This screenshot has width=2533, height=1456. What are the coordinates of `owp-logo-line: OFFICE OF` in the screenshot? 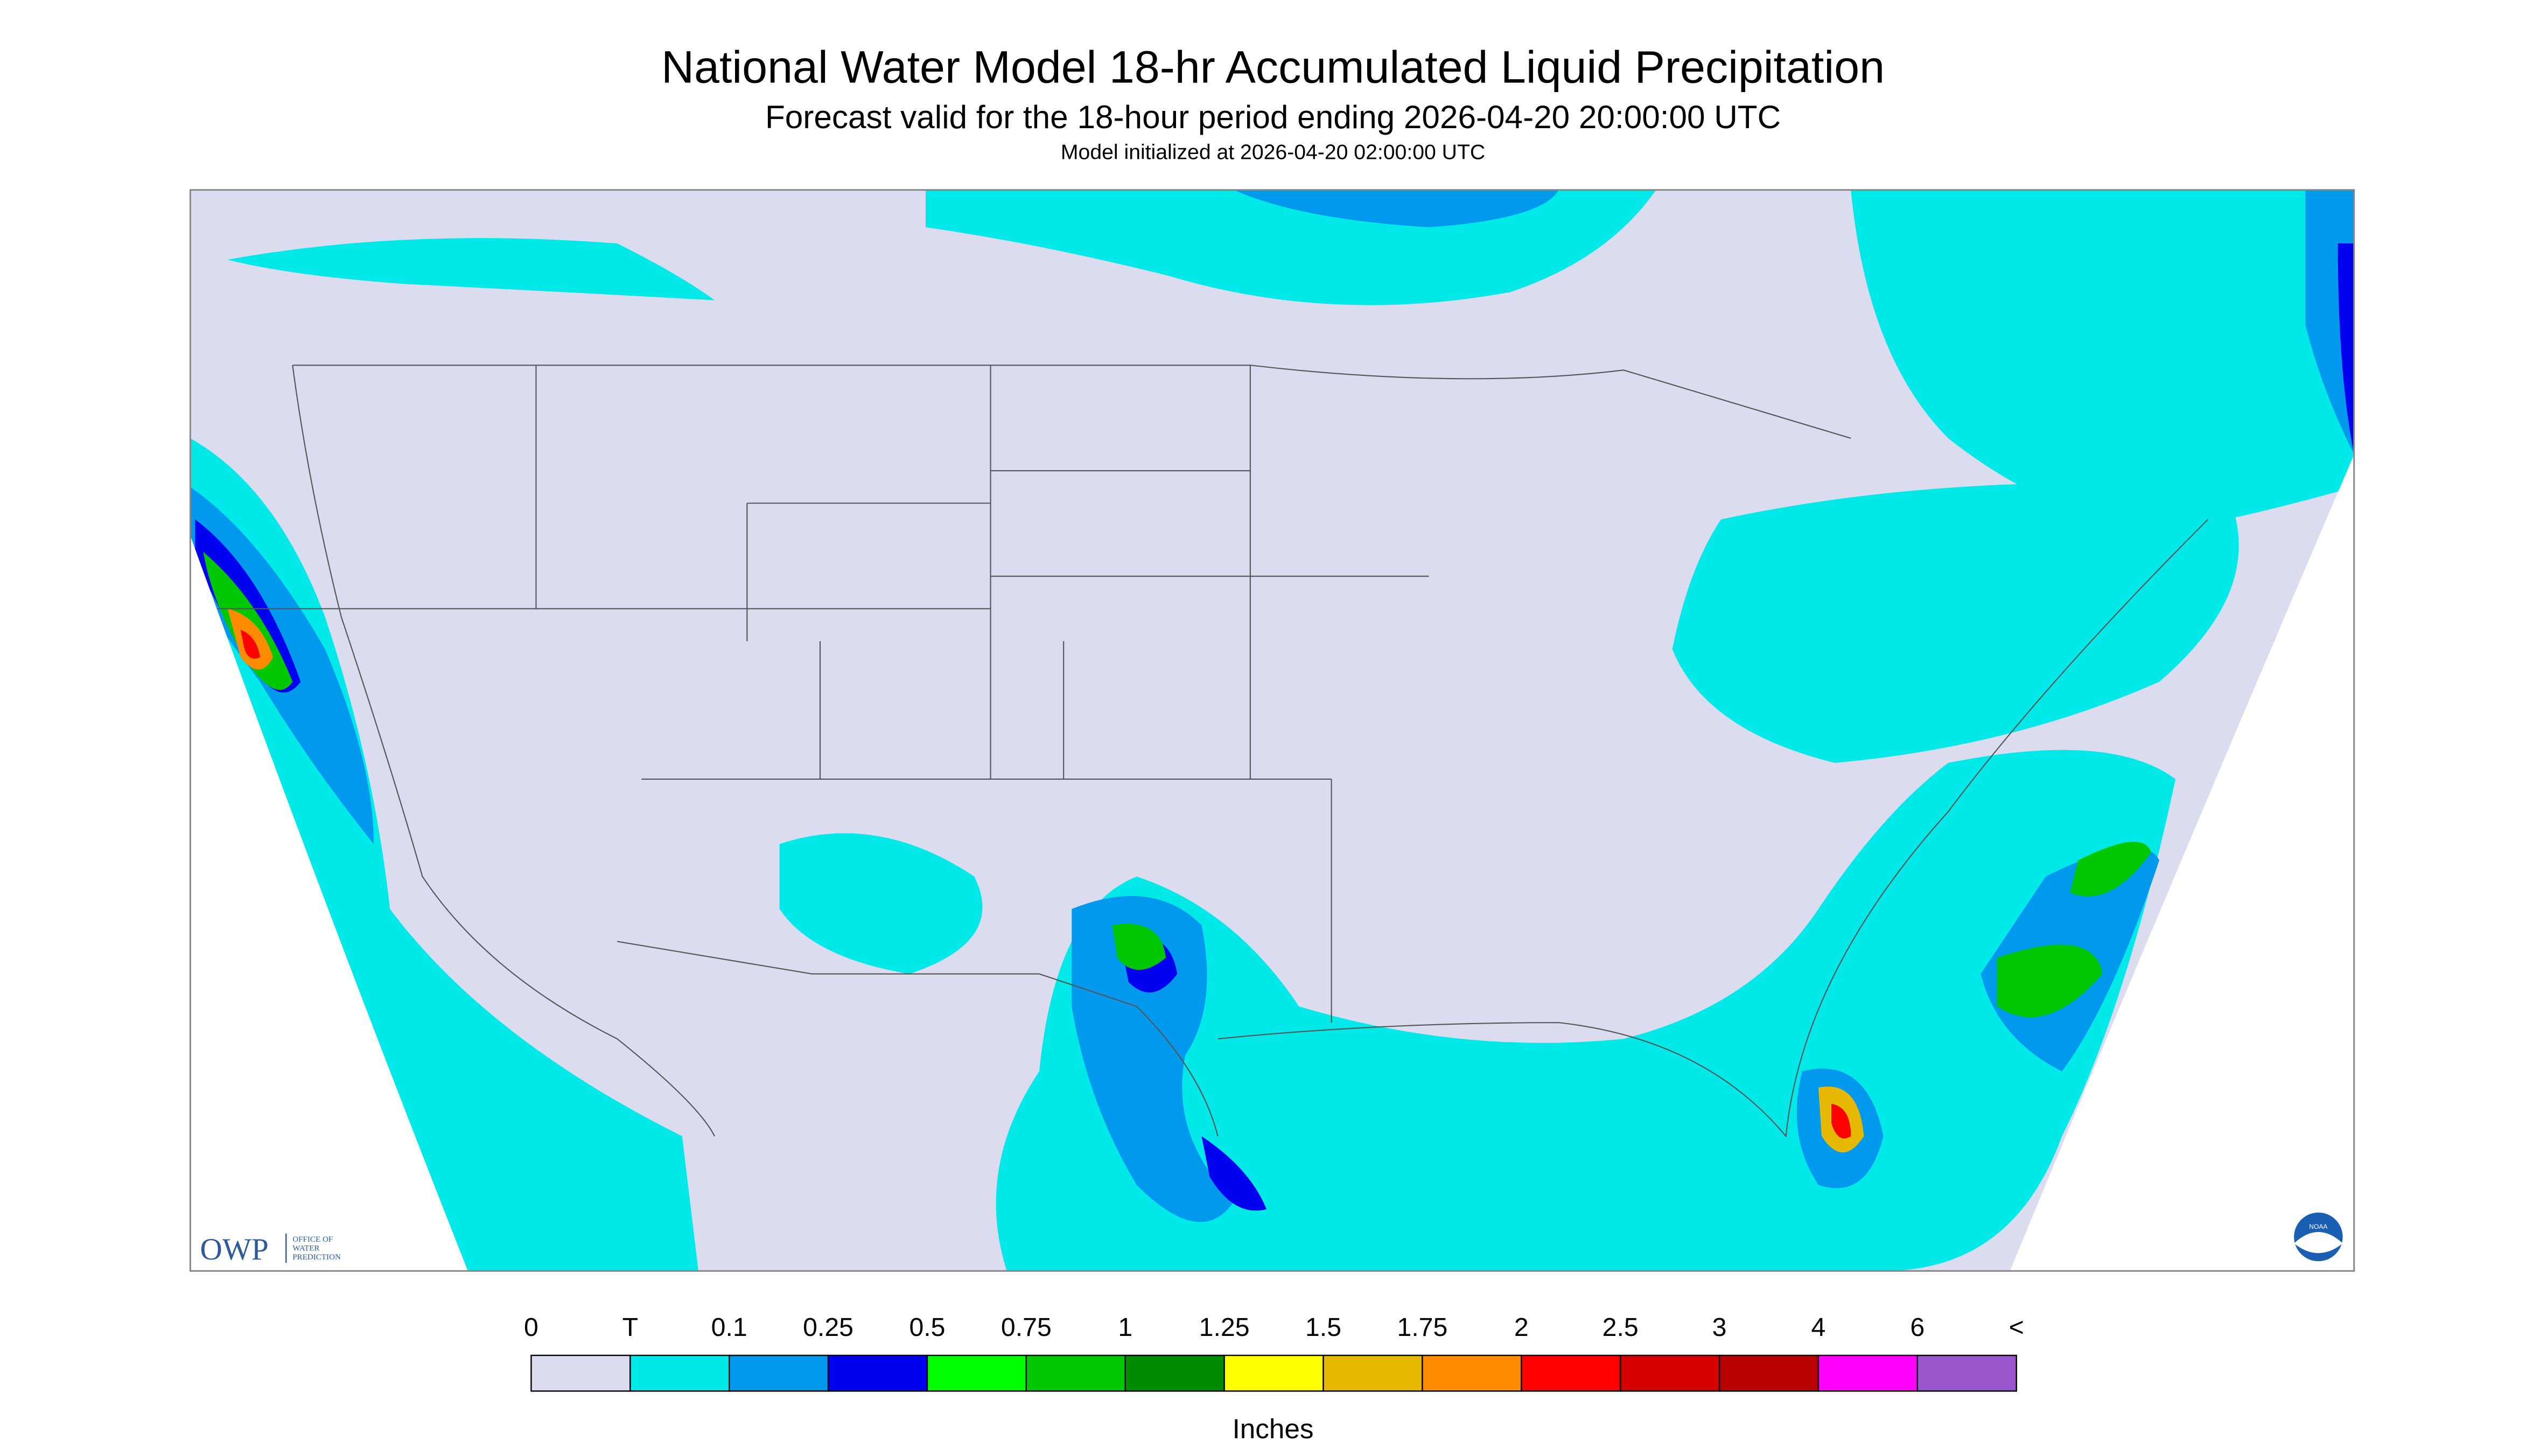 It's located at (313, 1239).